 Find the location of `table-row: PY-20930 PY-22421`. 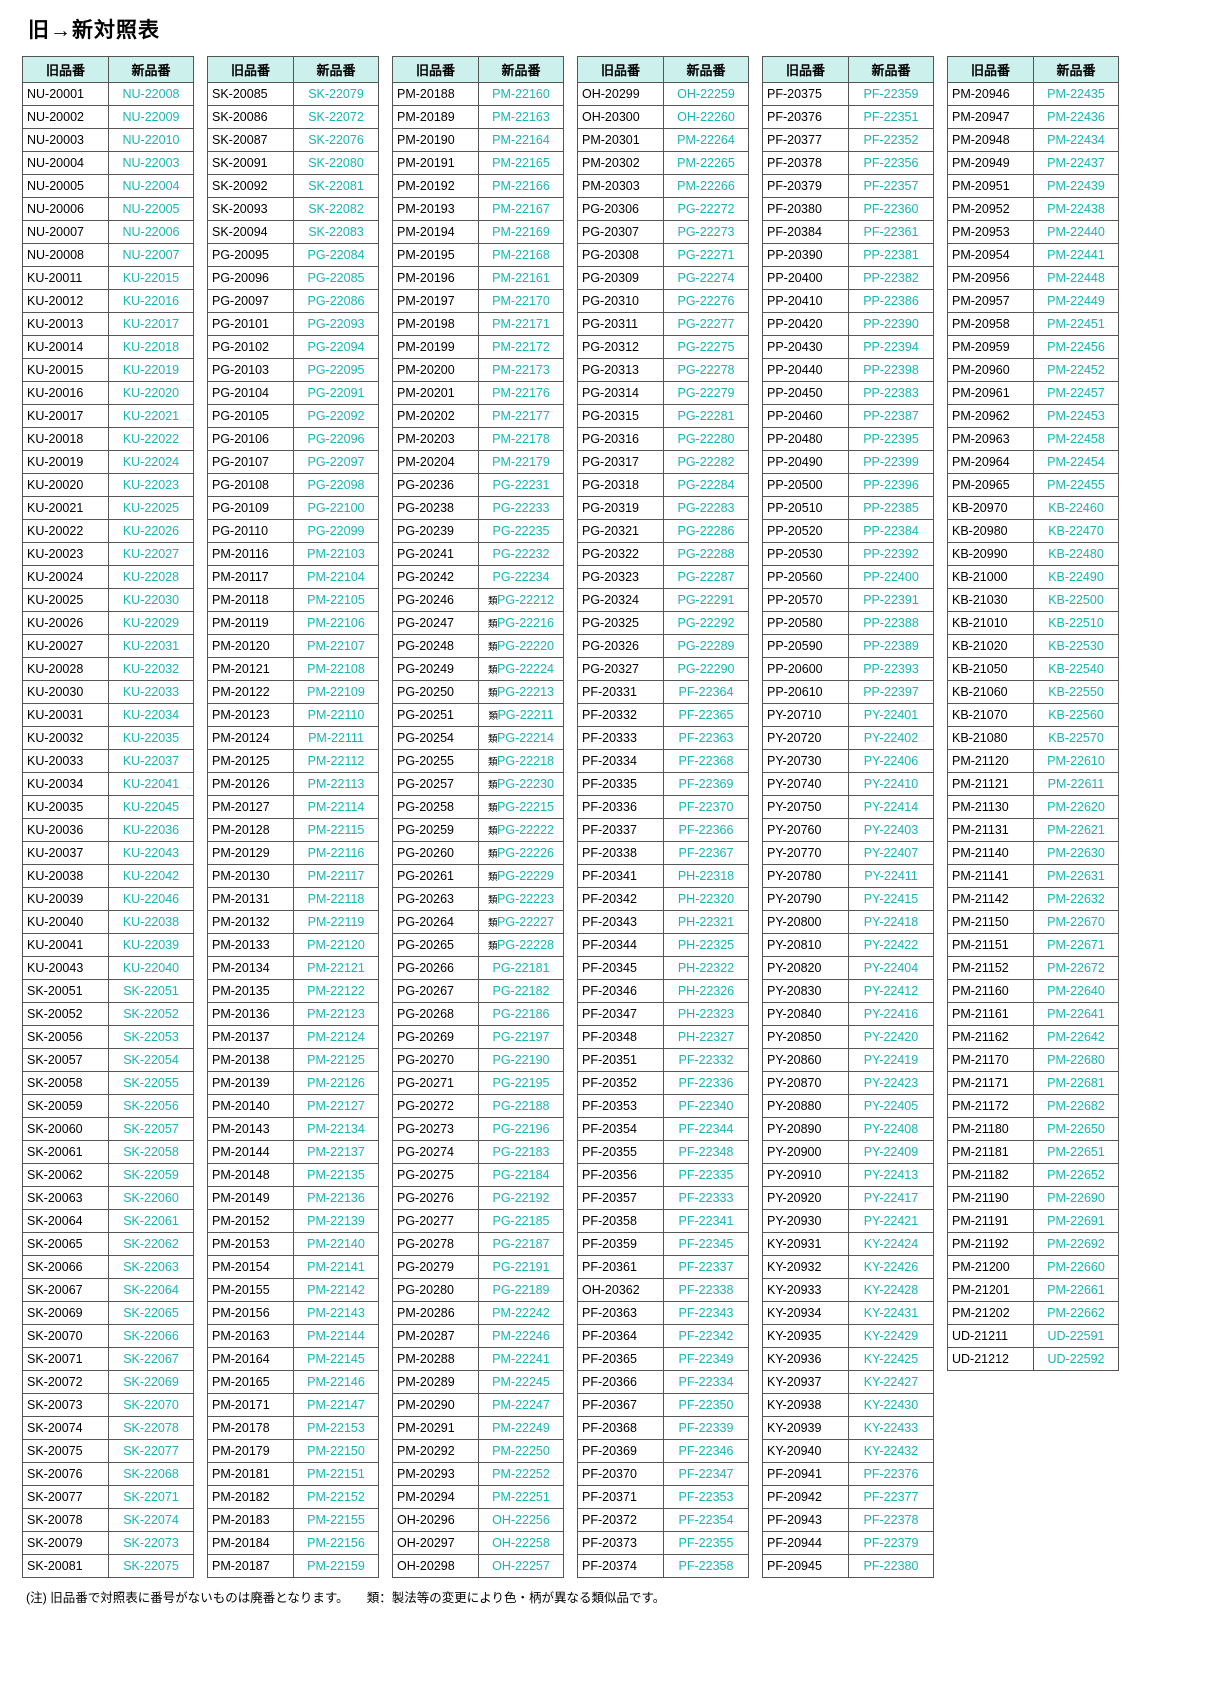

table-row: PY-20930 PY-22421 is located at coordinates (848, 1221).